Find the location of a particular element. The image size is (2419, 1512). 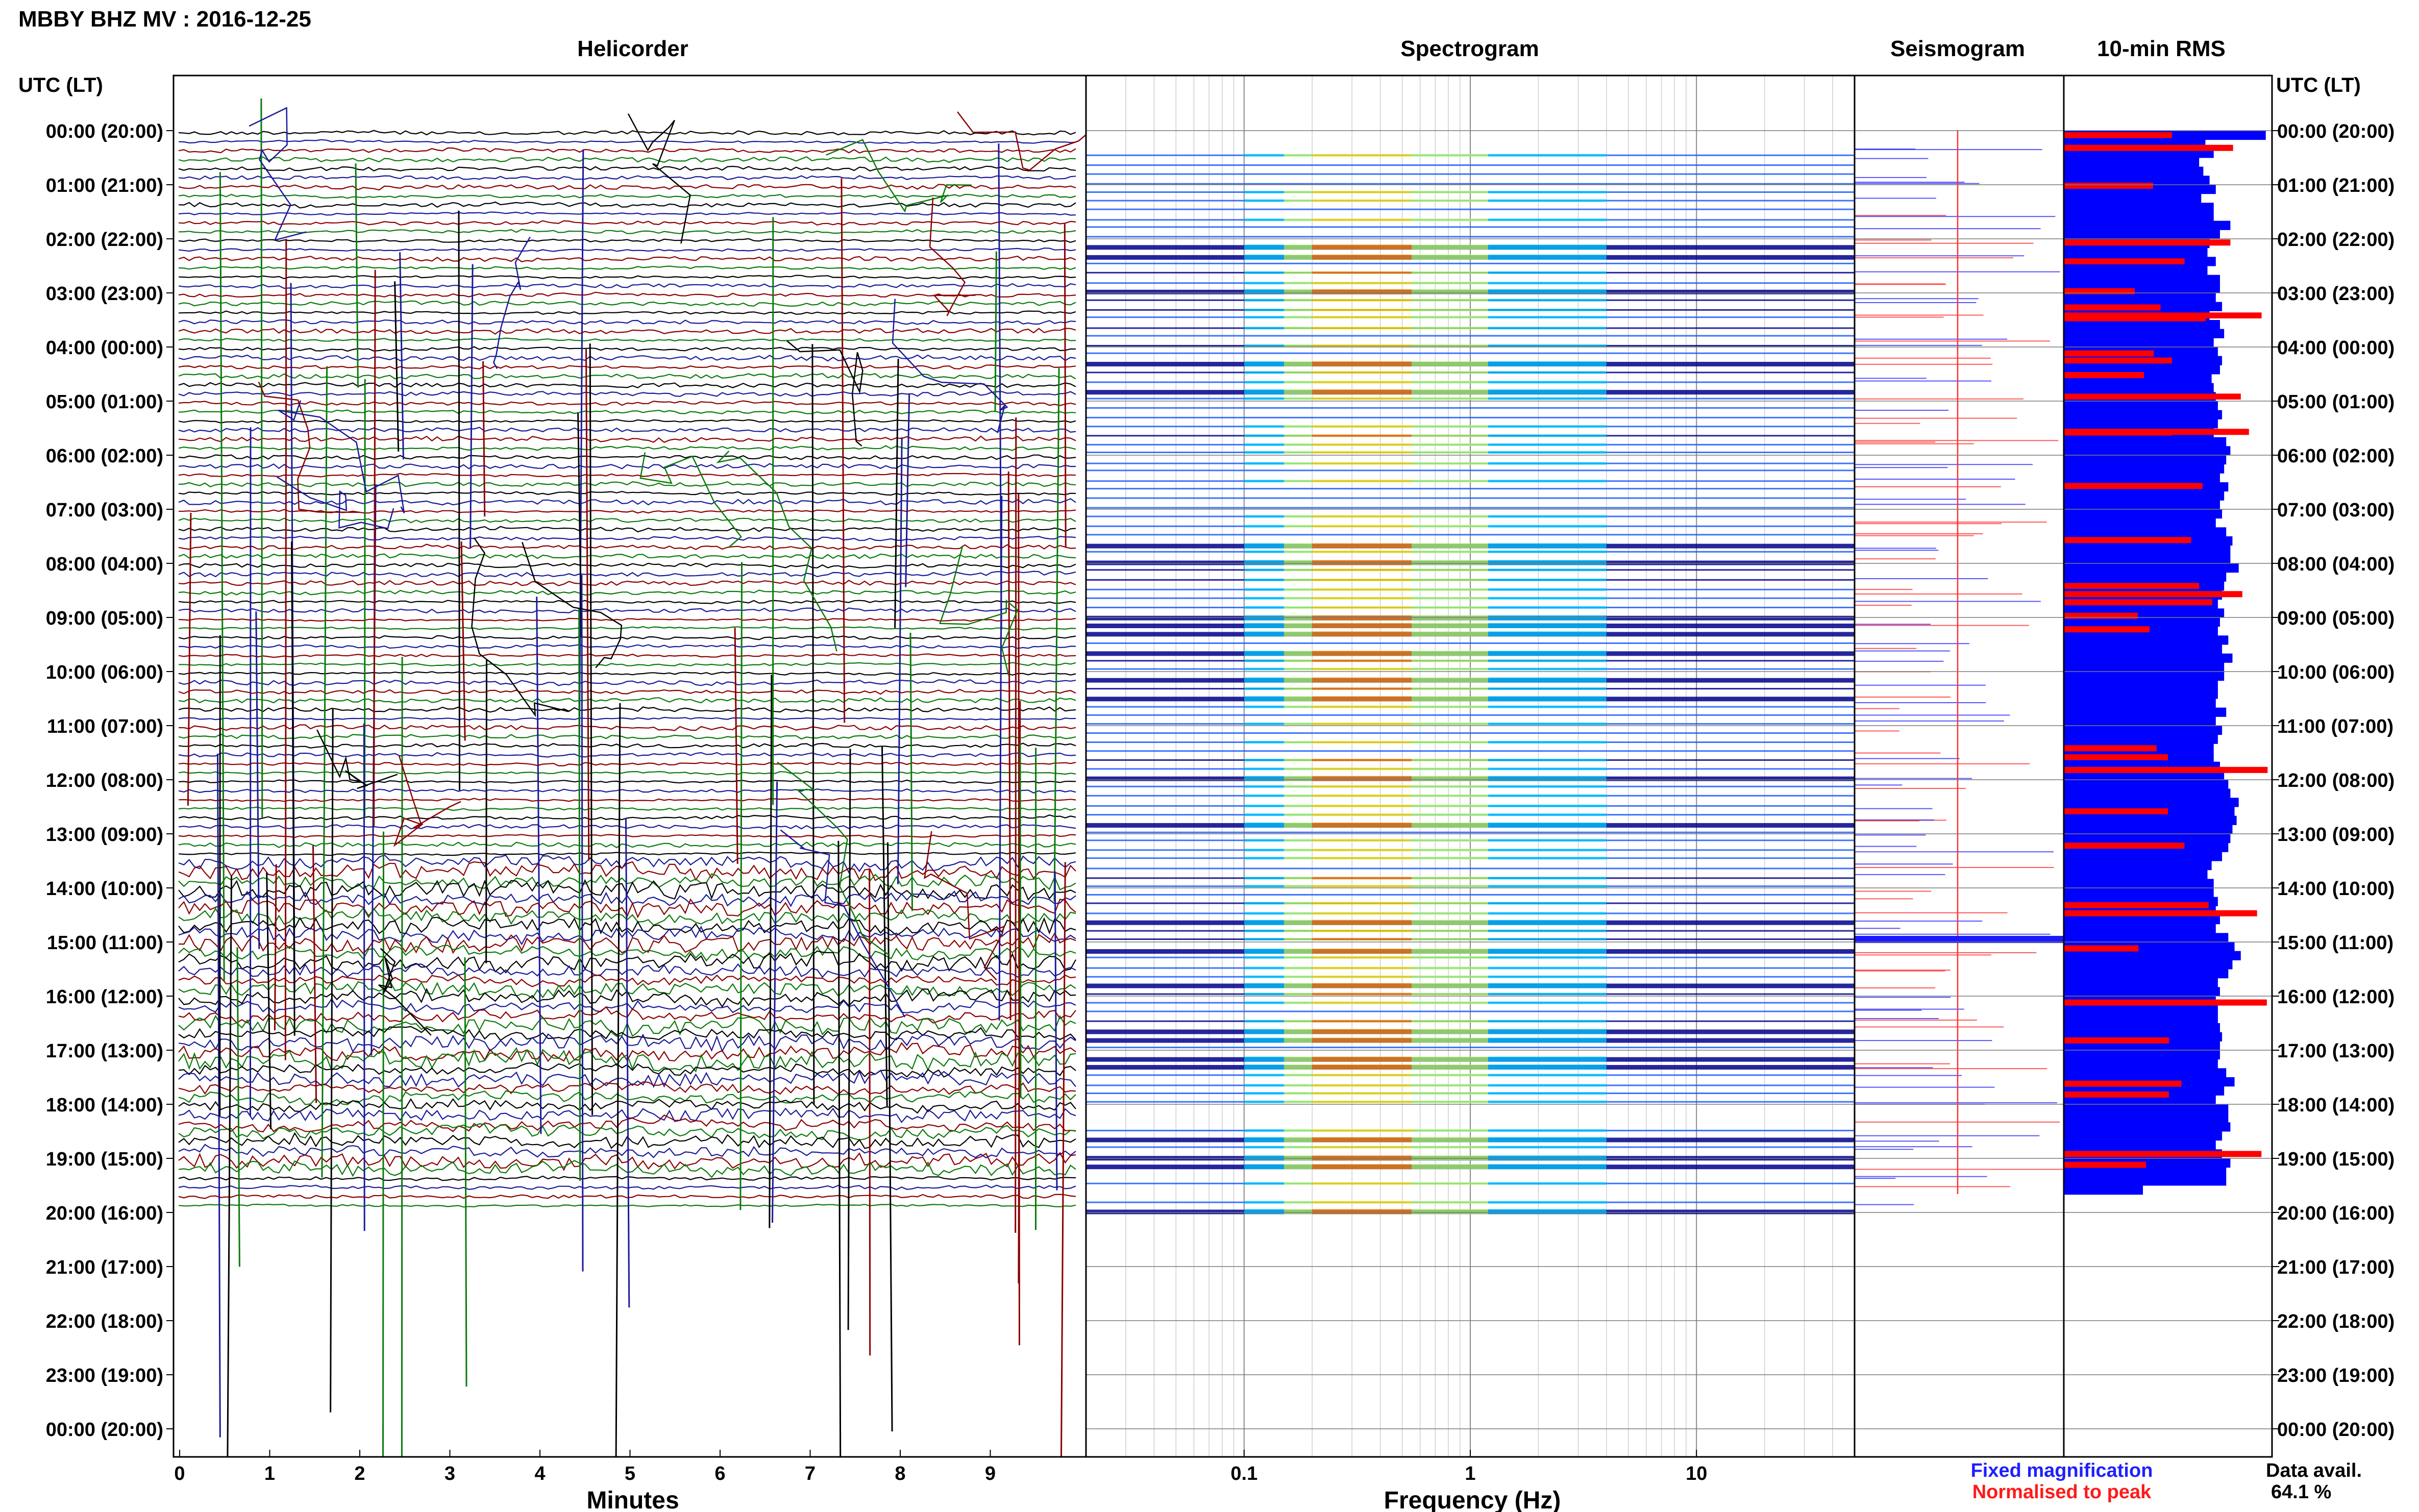

minute-tick-label: 0 is located at coordinates (179, 1473).